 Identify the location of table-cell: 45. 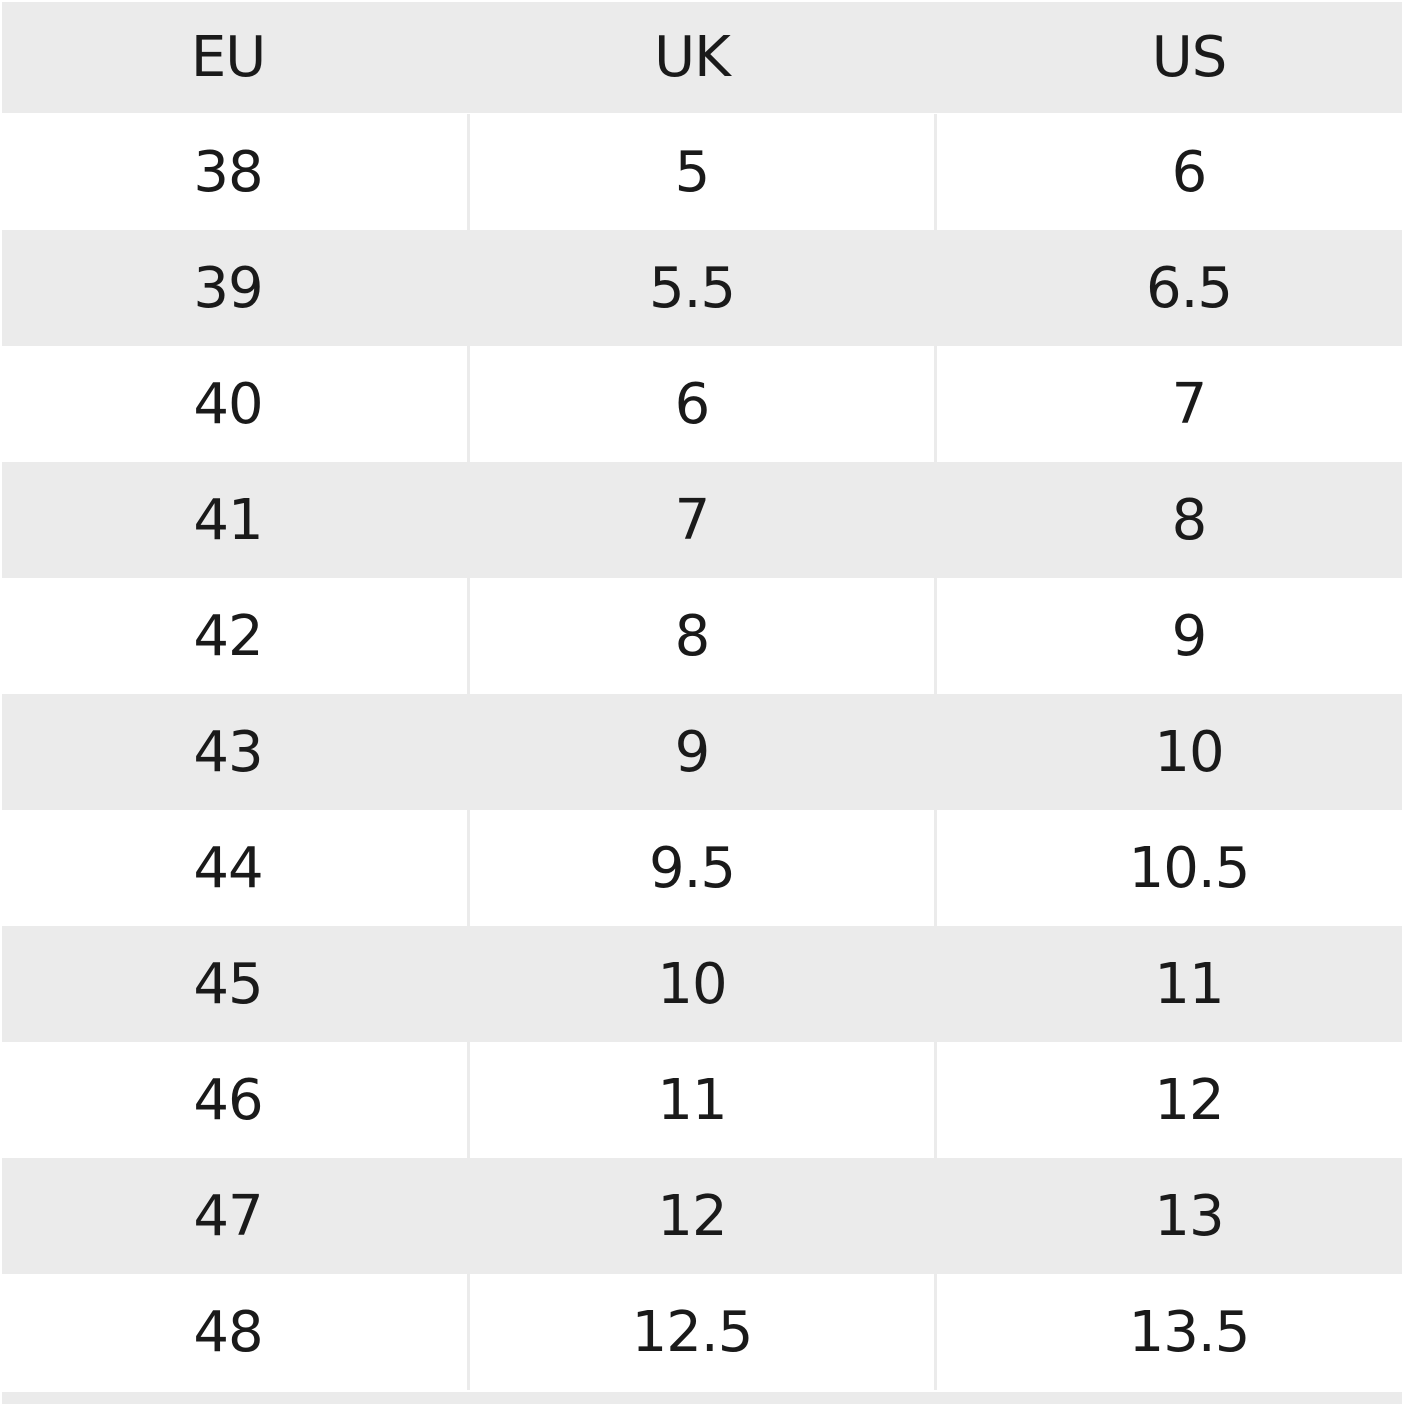
(228, 984).